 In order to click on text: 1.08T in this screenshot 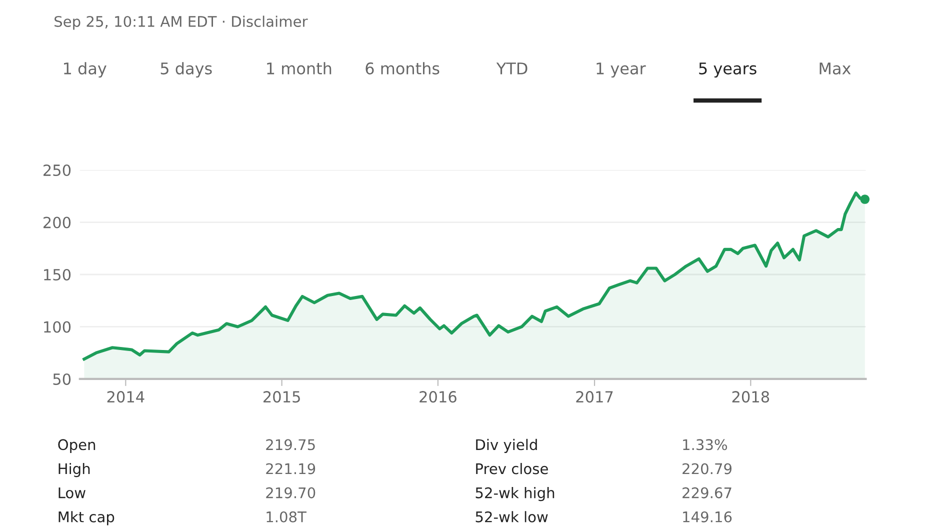, I will do `click(286, 516)`.